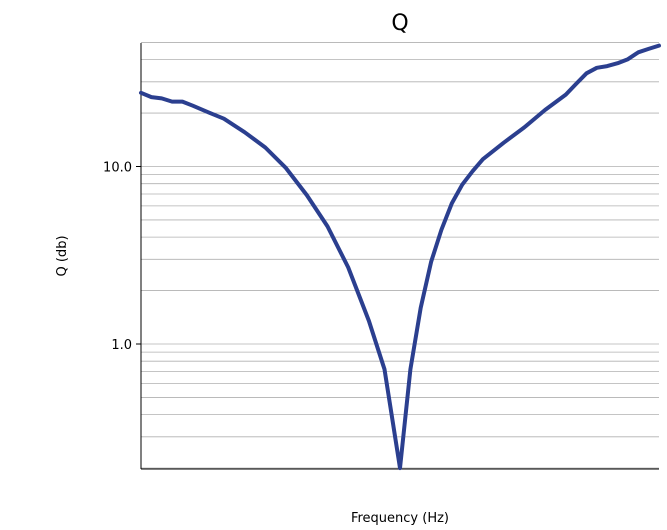 The width and height of the screenshot is (667, 530). I want to click on y-tick-label: 10.0, so click(117, 168).